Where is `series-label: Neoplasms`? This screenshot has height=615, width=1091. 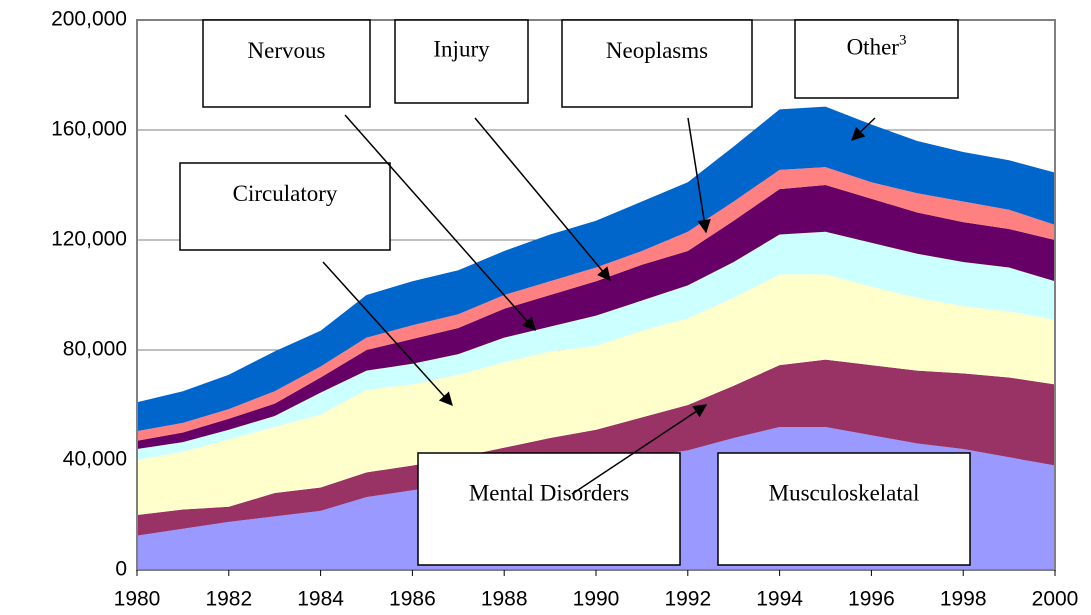
series-label: Neoplasms is located at coordinates (657, 50).